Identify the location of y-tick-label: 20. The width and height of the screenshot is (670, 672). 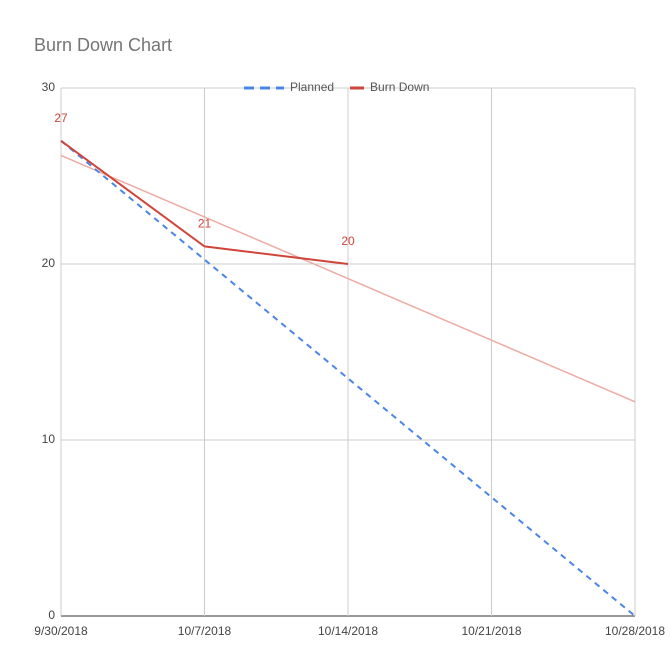
(49, 263).